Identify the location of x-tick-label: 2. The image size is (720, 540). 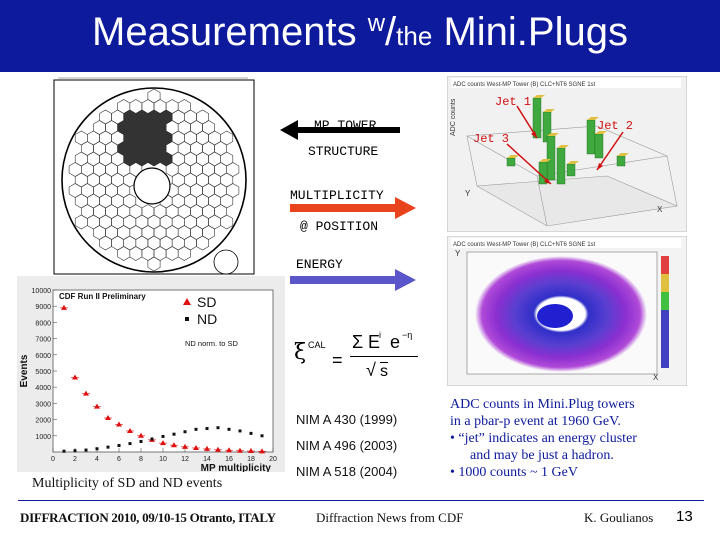
(75, 459).